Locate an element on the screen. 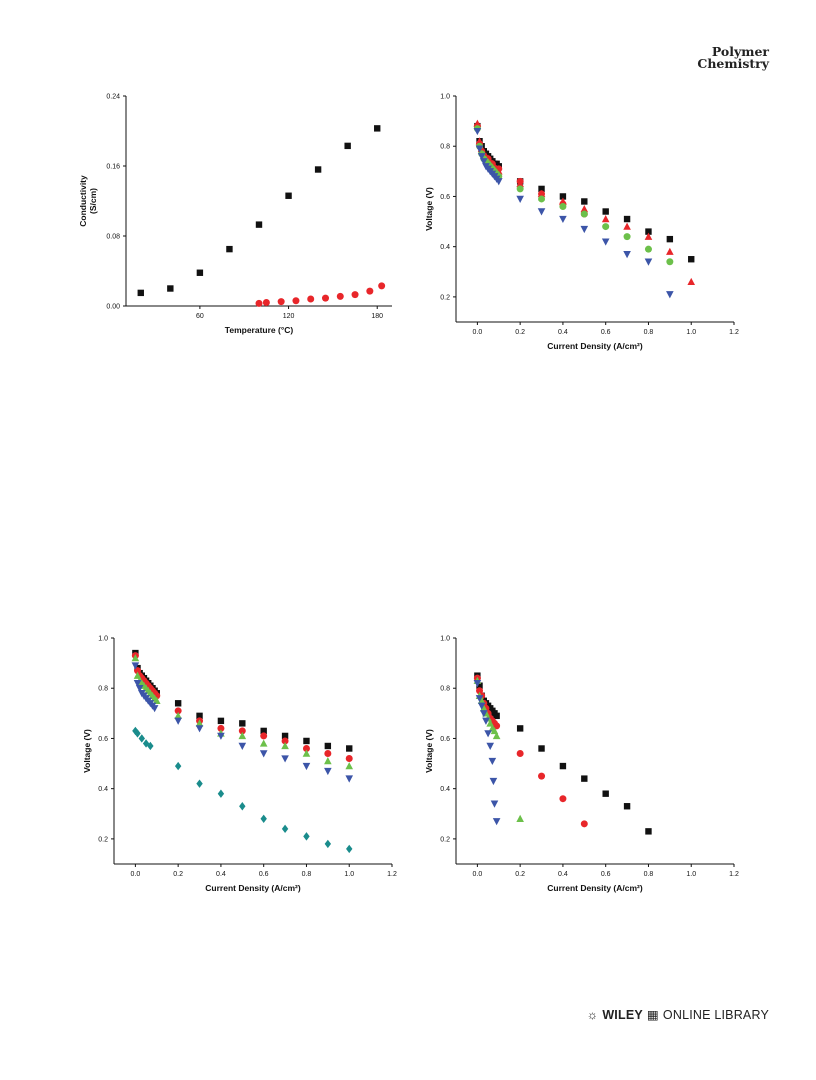 This screenshot has width=816, height=1080. journal-title: Polymer Chemistry is located at coordinates (733, 57).